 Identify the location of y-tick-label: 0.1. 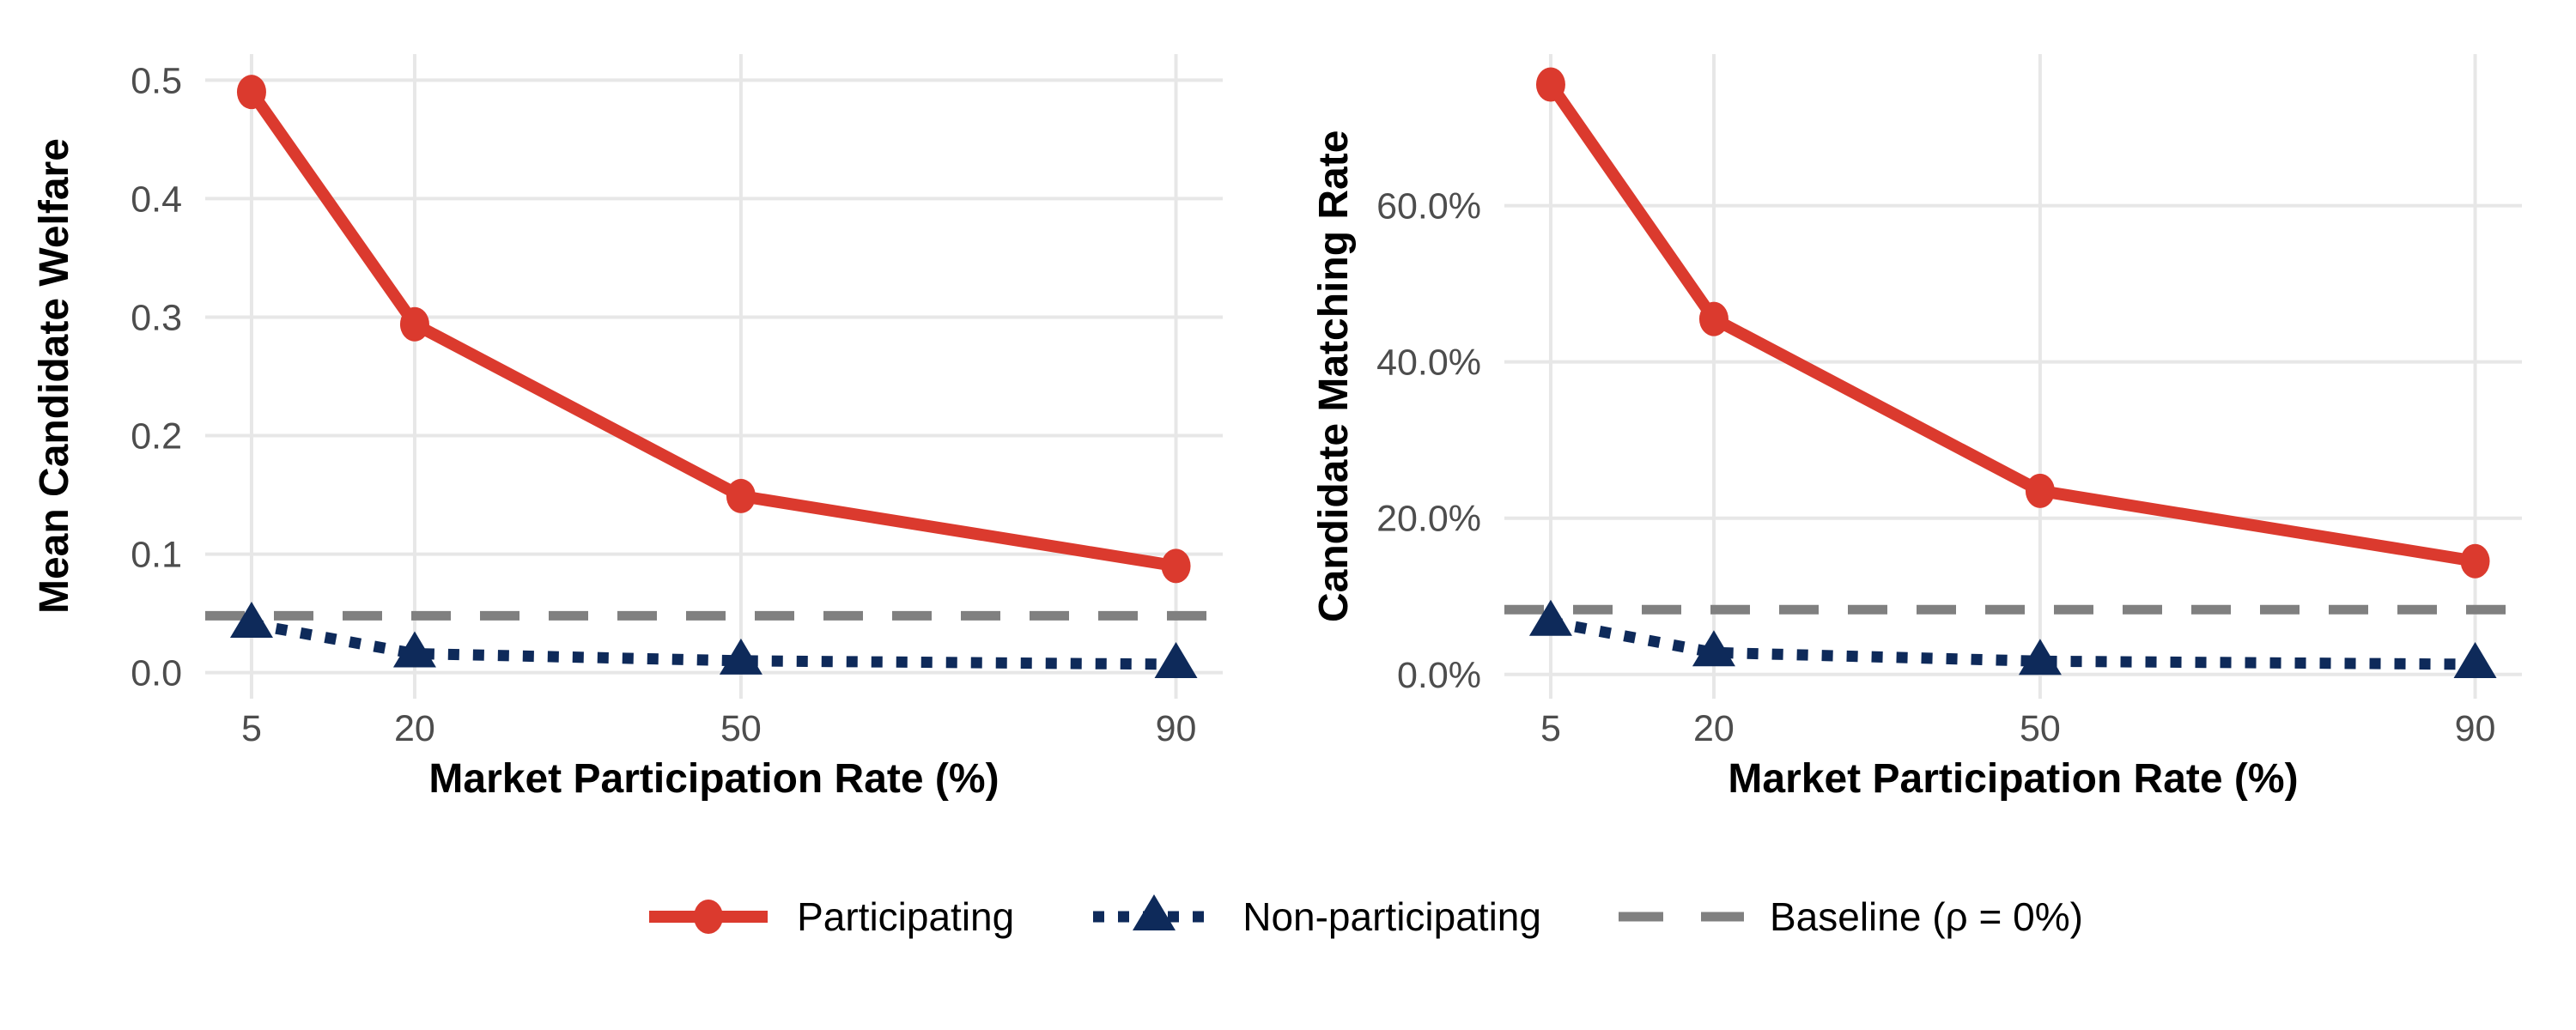
(156, 555).